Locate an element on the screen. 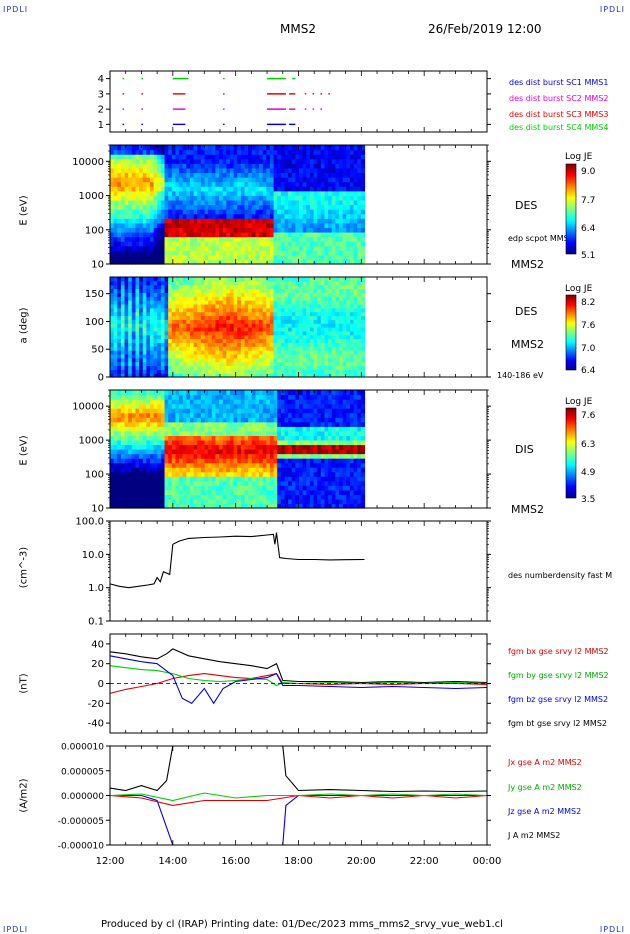 This screenshot has width=630, height=934. des-pa-heatmap-cells is located at coordinates (238, 327).